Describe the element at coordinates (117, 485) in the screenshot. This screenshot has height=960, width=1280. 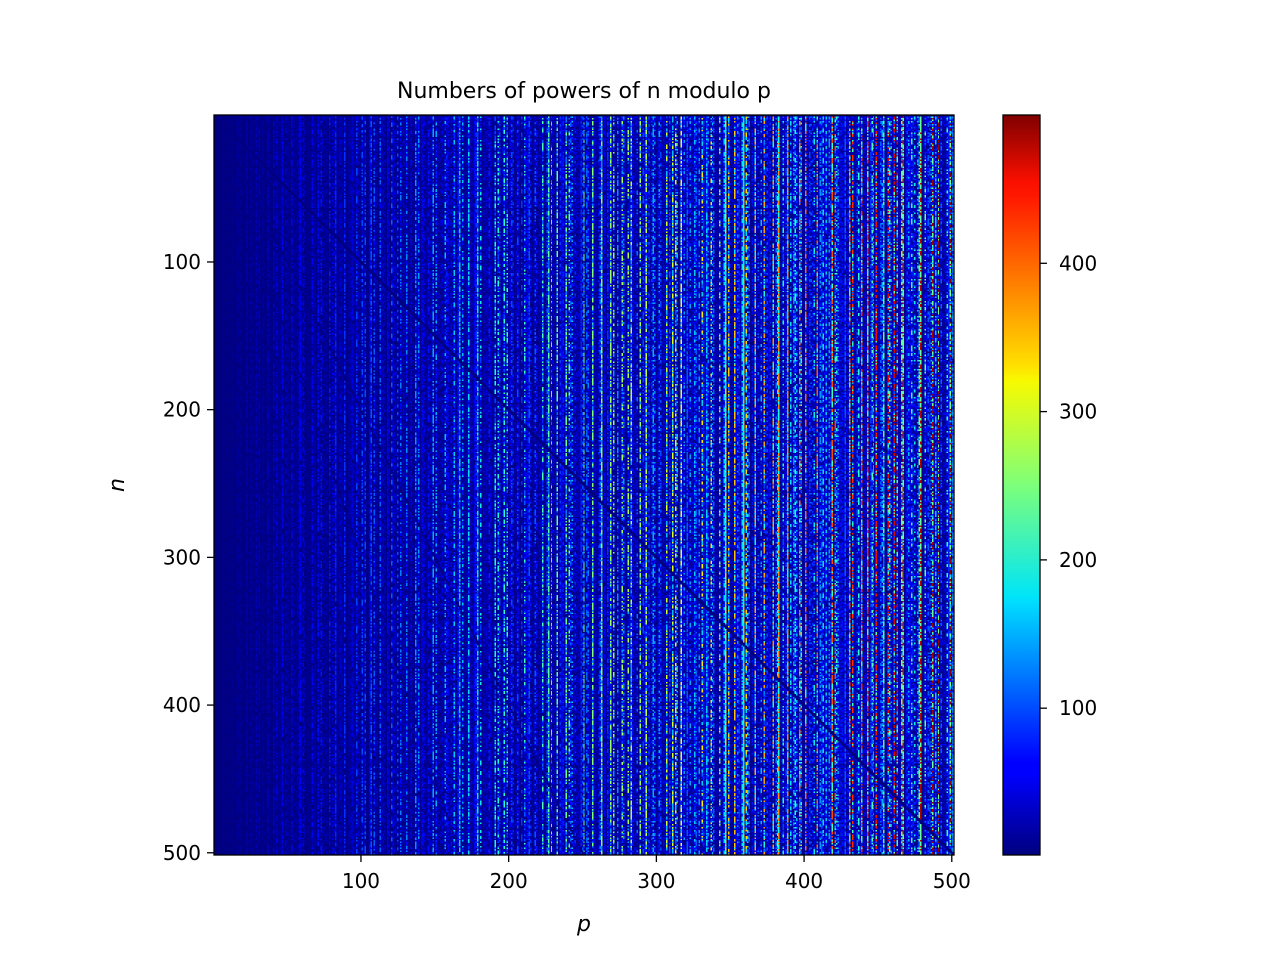
I see `y-axis-label: n` at that location.